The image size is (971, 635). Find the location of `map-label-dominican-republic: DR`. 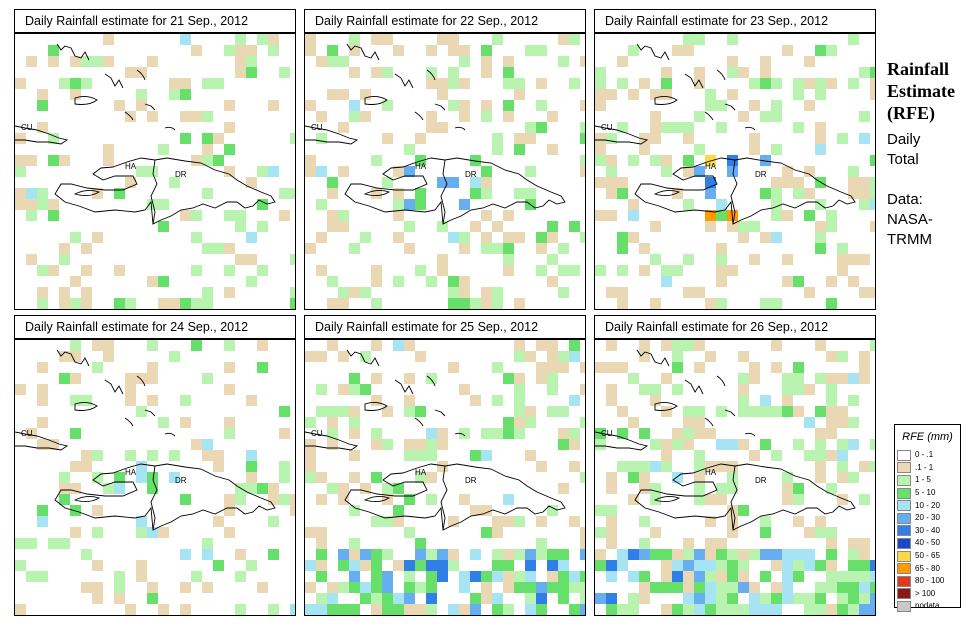

map-label-dominican-republic: DR is located at coordinates (471, 480).